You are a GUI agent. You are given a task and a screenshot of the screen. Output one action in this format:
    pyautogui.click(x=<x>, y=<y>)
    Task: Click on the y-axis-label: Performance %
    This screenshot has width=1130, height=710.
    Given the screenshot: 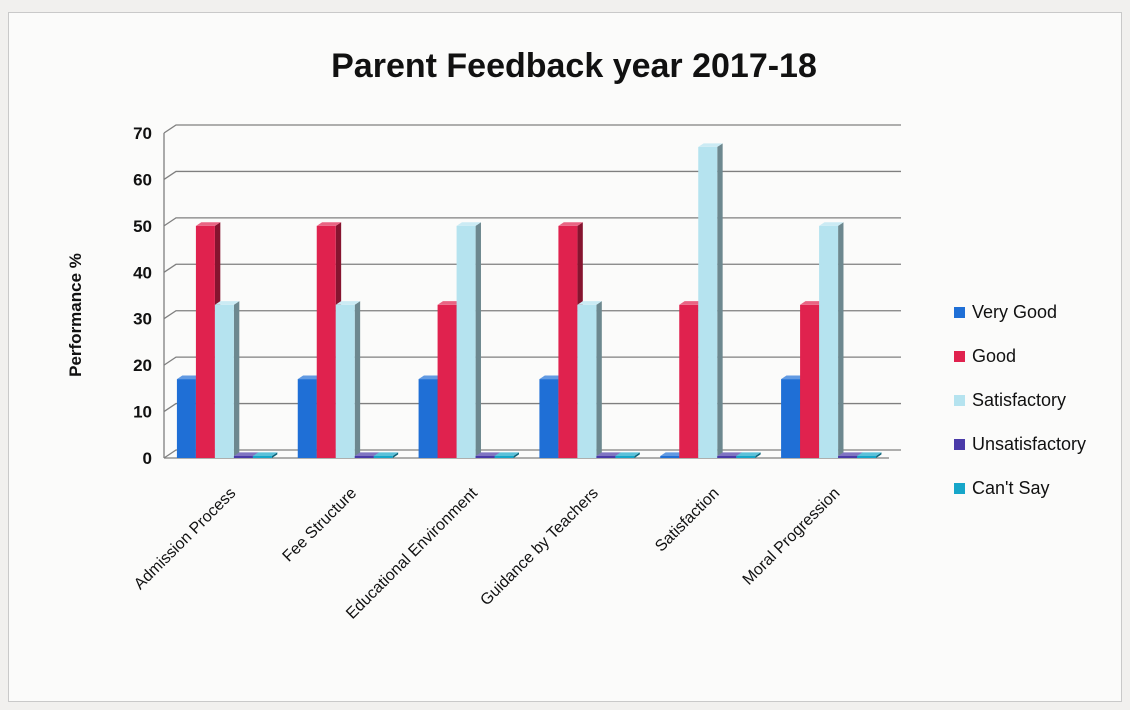 What is the action you would take?
    pyautogui.click(x=75, y=315)
    